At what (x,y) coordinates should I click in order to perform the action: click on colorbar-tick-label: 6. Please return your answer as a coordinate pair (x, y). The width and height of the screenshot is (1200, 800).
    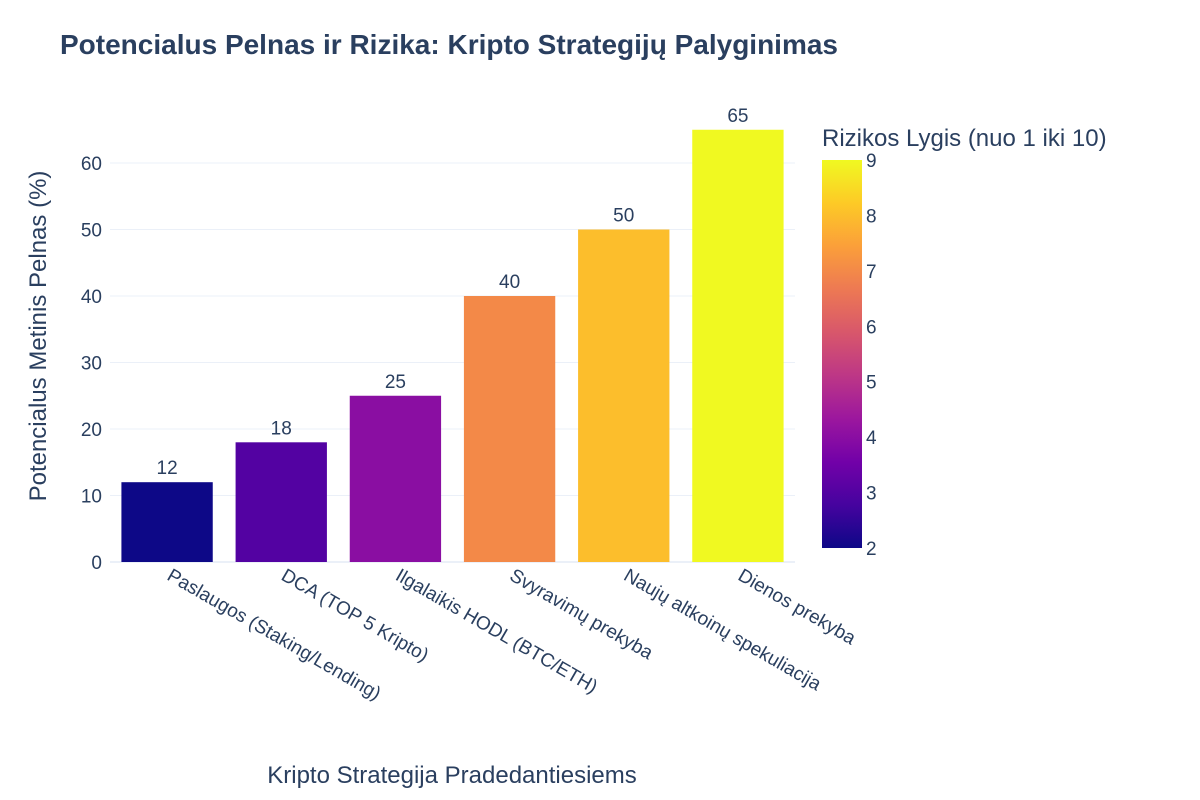
    Looking at the image, I should click on (871, 327).